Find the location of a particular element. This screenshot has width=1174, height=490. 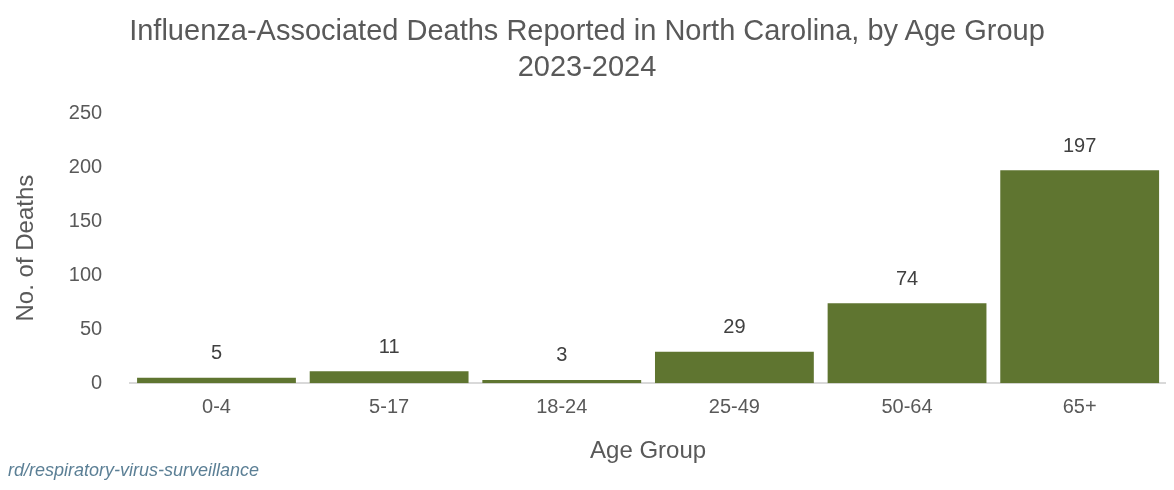

y-tick-label: 150 is located at coordinates (85, 219).